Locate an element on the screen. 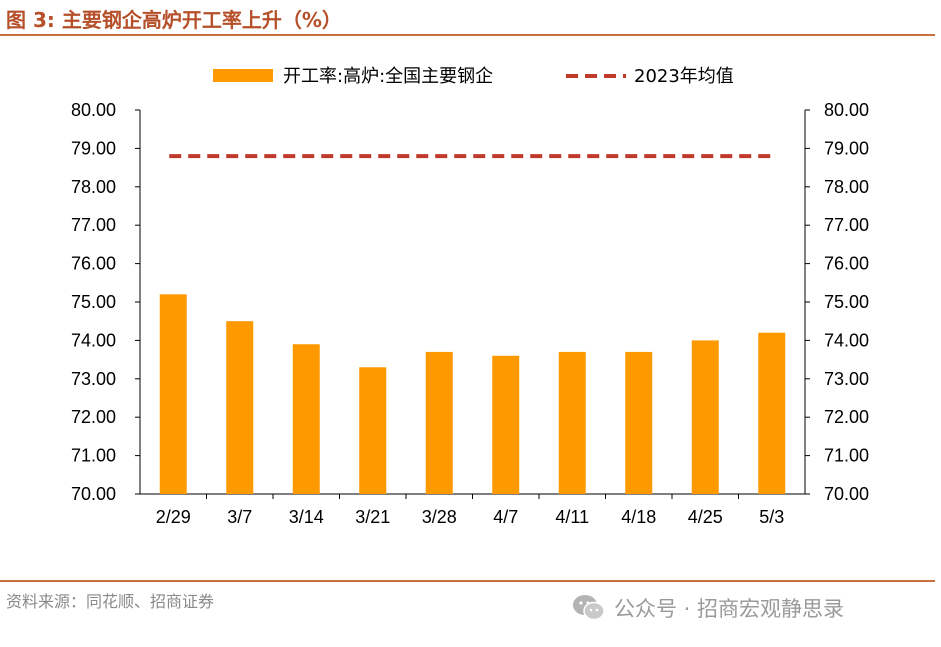 The image size is (941, 647). y-tick-label-right: 77.00 is located at coordinates (846, 225).